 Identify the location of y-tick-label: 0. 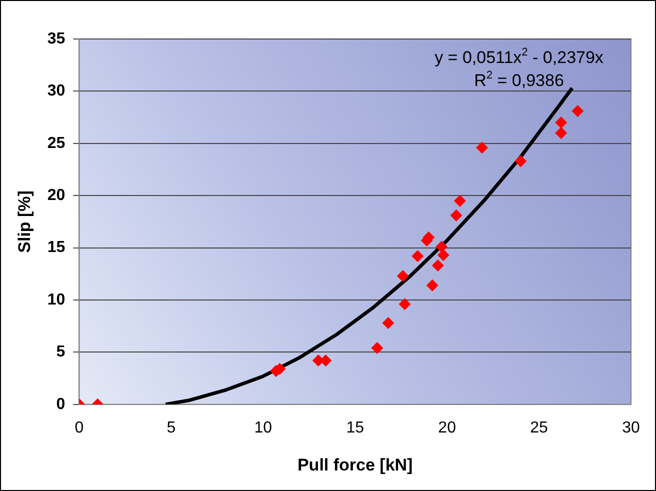
(61, 404).